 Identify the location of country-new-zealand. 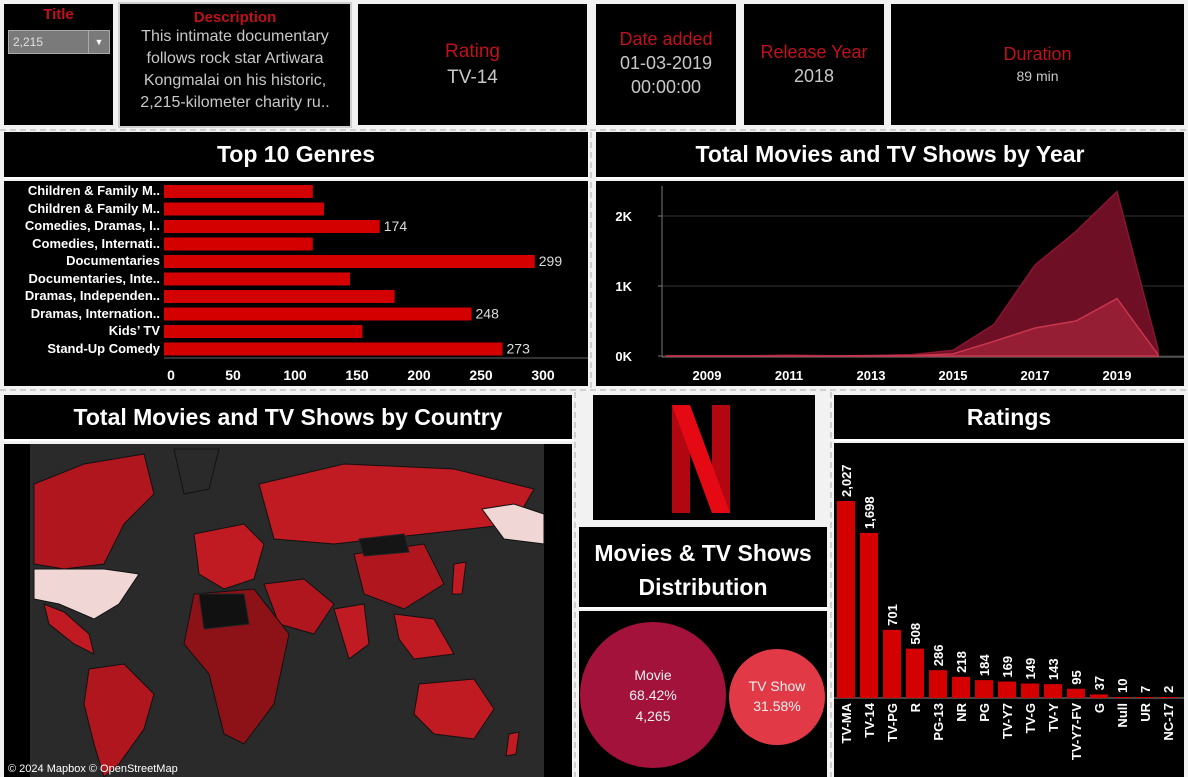
(512, 744).